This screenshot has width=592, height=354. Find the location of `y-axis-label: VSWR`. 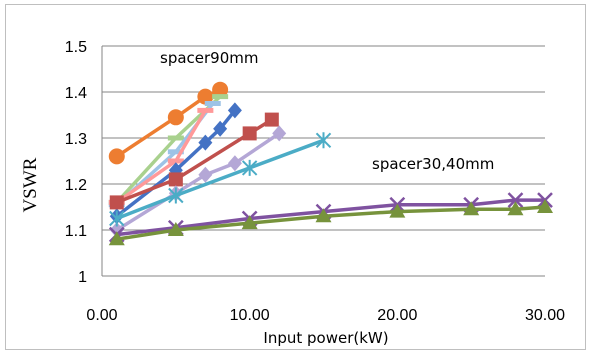

y-axis-label: VSWR is located at coordinates (30, 184).